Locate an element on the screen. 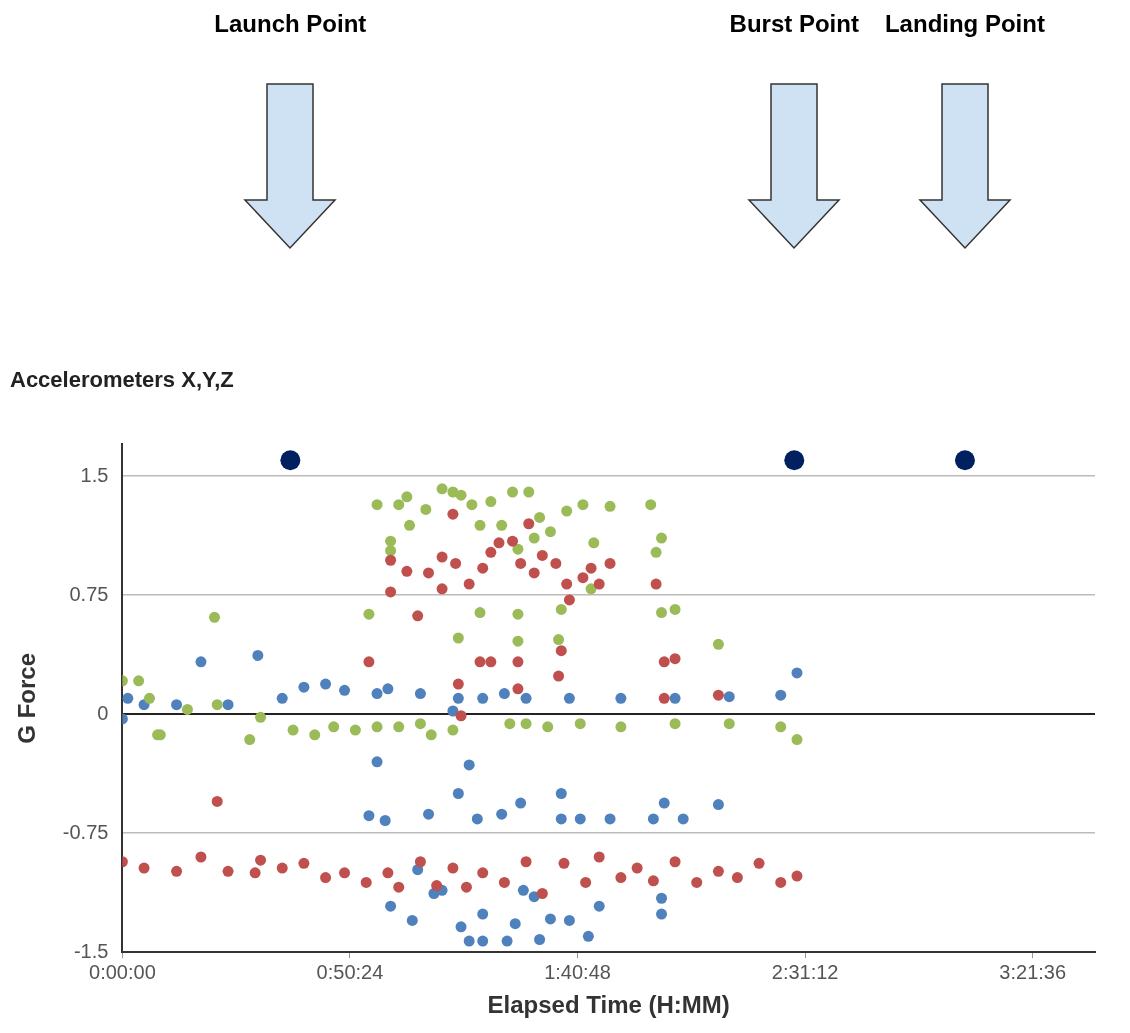 The image size is (1130, 1033). x-tick-label: 2:31:12 is located at coordinates (805, 971).